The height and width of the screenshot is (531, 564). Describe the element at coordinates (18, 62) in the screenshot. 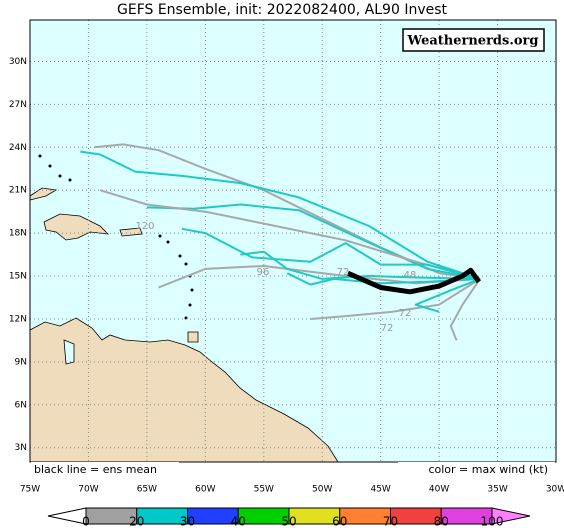

I see `lat-tick-label: 30N` at that location.